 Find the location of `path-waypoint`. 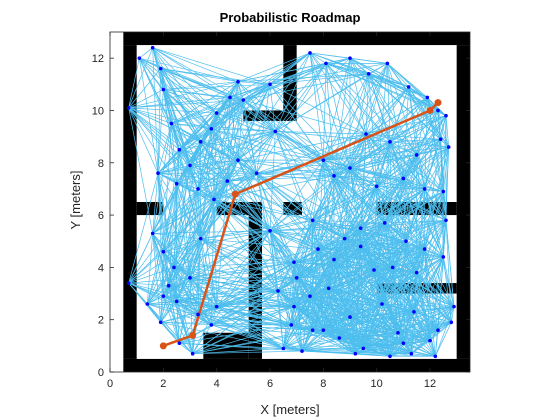

path-waypoint is located at coordinates (430, 110).